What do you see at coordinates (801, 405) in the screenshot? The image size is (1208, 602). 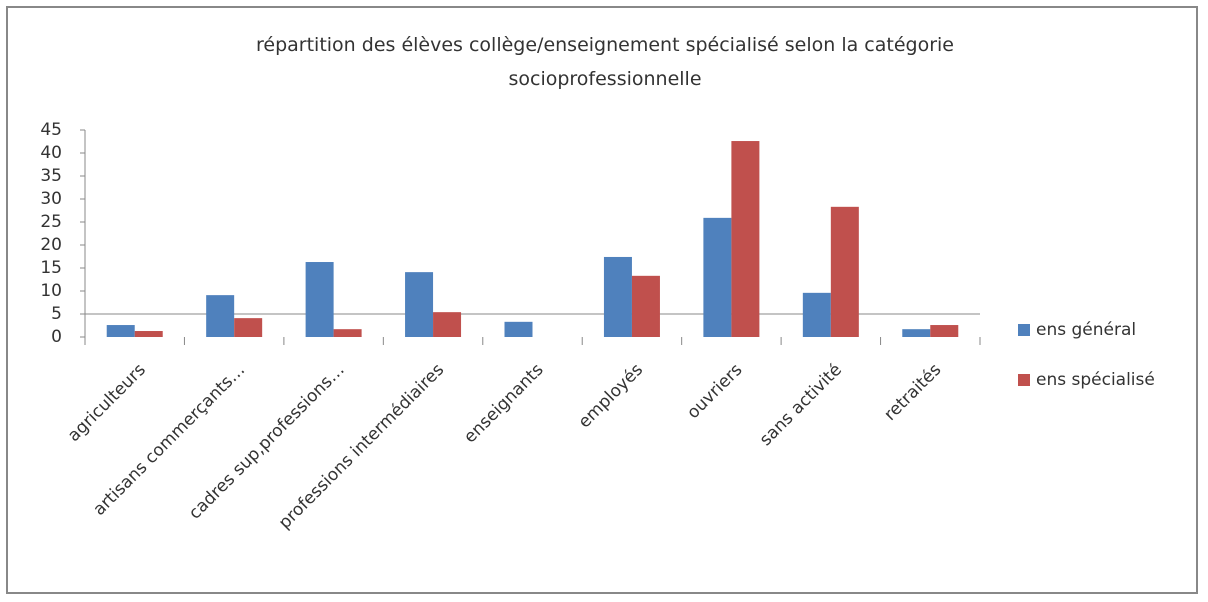 I see `x-tick-label: sans activité` at bounding box center [801, 405].